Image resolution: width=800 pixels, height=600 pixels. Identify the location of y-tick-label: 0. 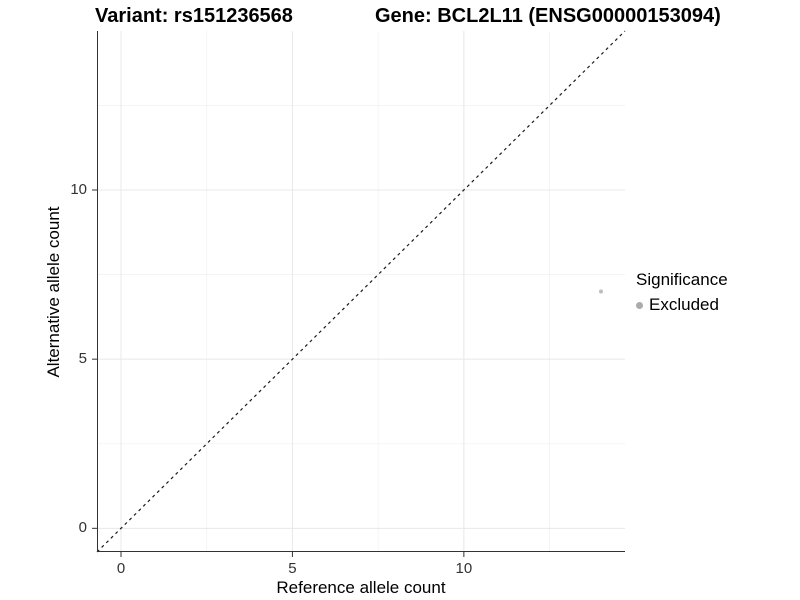
(82, 528).